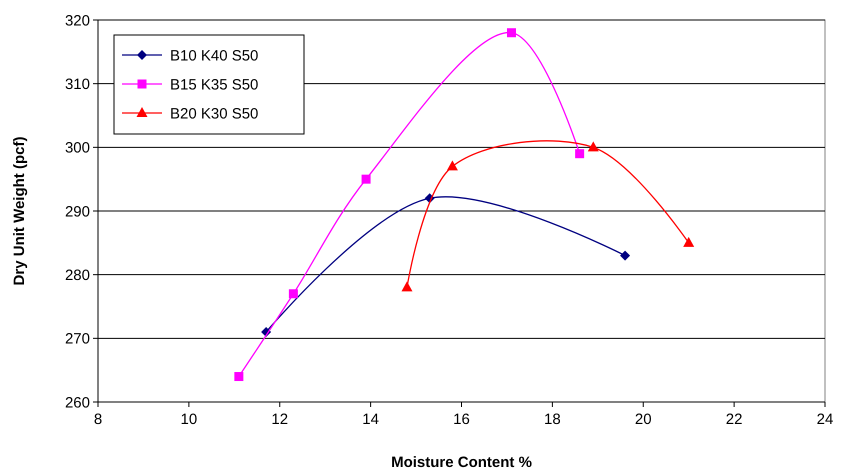 The height and width of the screenshot is (475, 848). Describe the element at coordinates (643, 419) in the screenshot. I see `x-tick-label: 20` at that location.